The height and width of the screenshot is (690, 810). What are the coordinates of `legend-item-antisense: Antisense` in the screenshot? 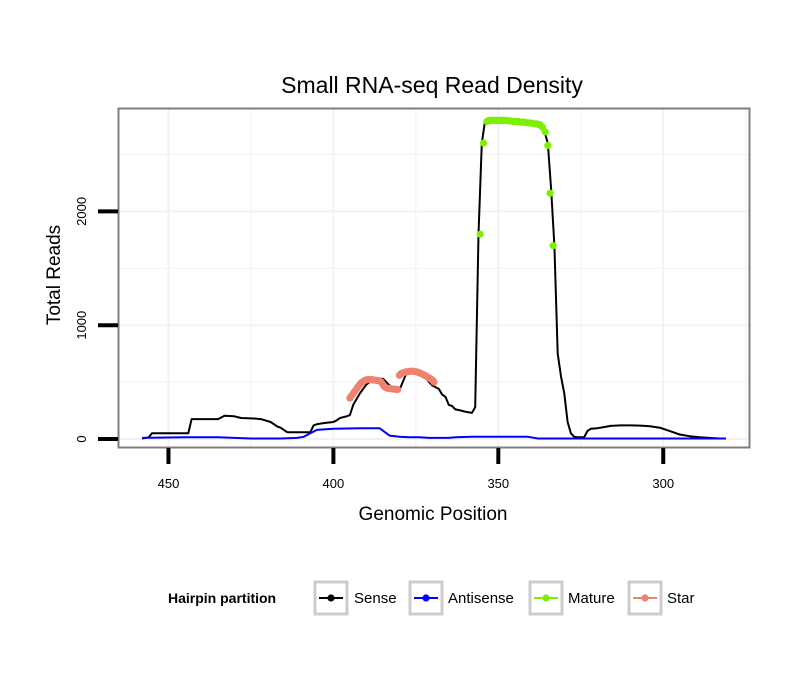 It's located at (461, 598).